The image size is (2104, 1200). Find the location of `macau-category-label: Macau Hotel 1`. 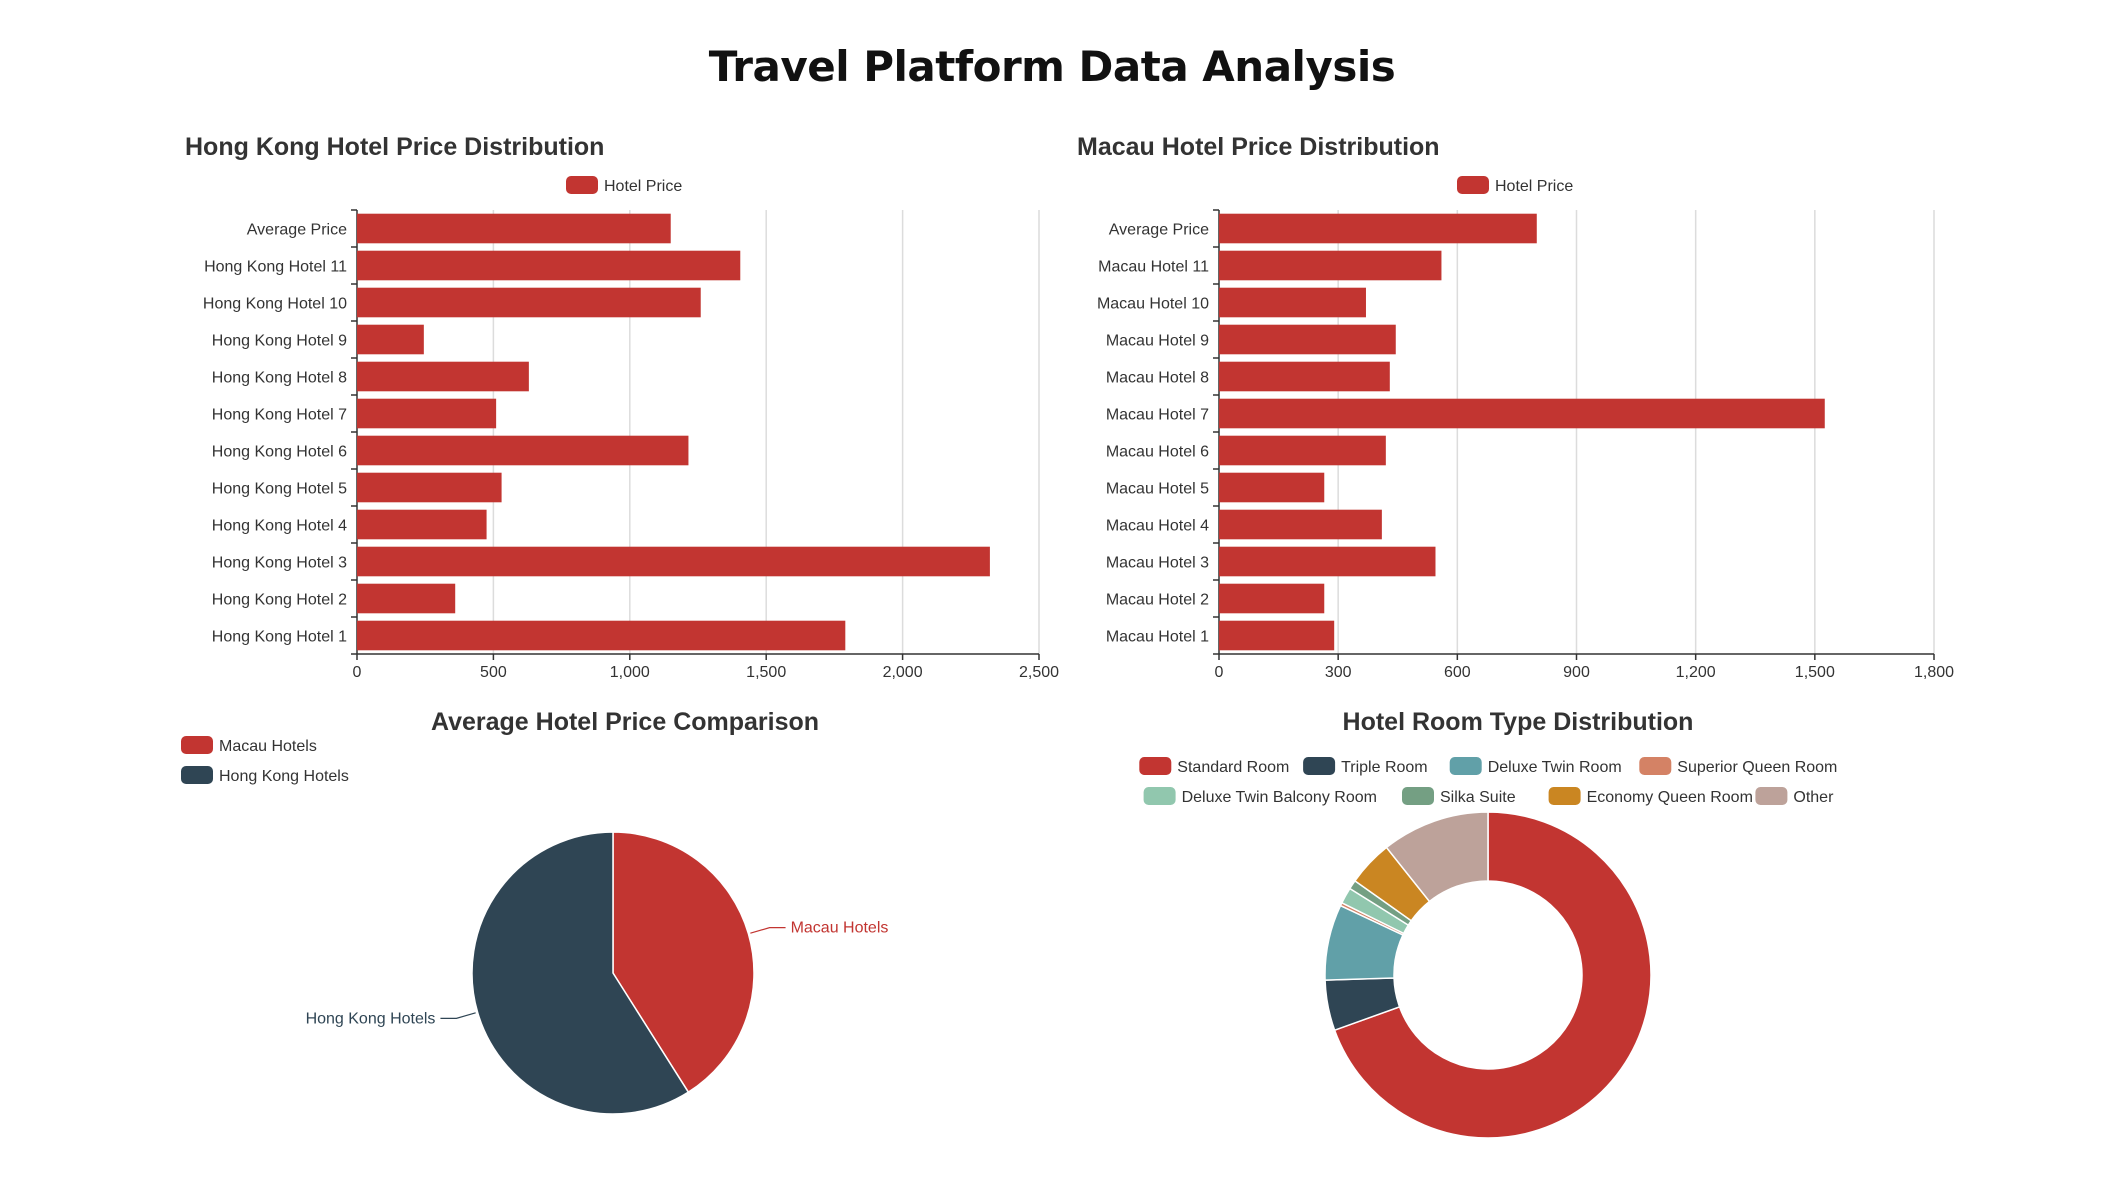

macau-category-label: Macau Hotel 1 is located at coordinates (1157, 637).